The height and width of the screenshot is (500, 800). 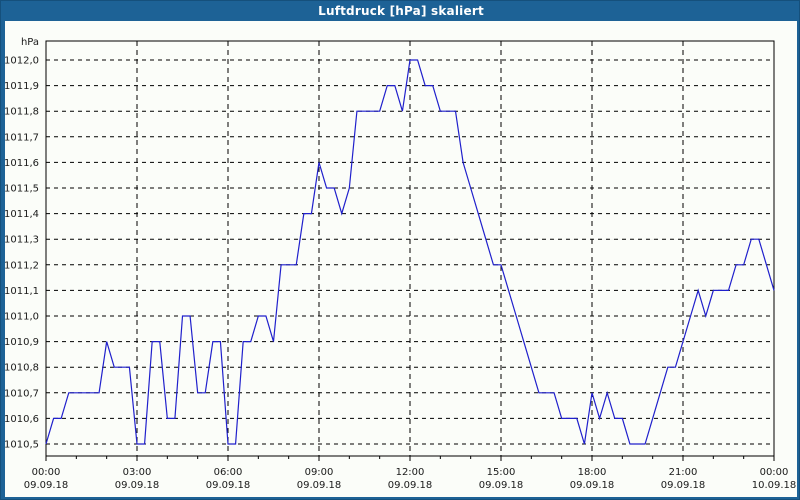 I want to click on x-tick-time-label: 03:00, so click(x=137, y=472).